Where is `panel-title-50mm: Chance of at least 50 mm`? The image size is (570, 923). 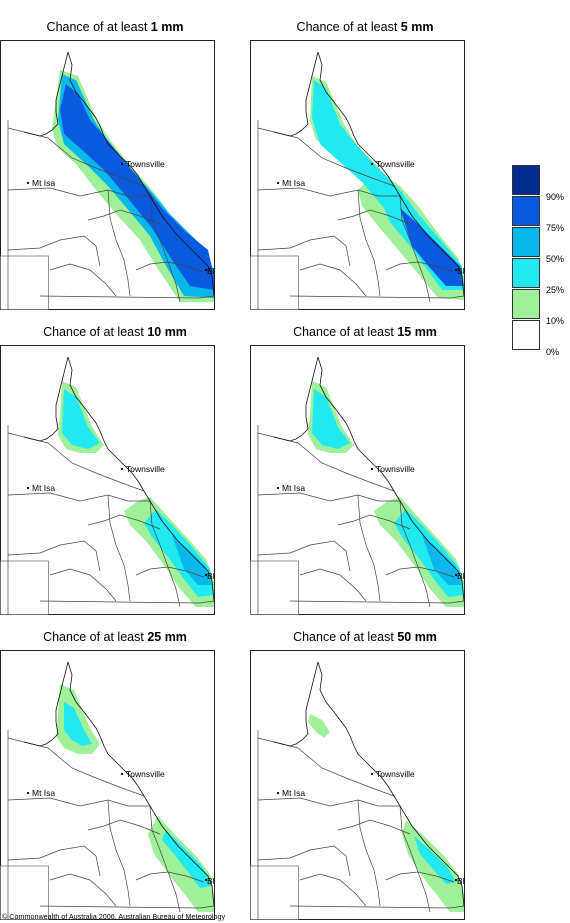 panel-title-50mm: Chance of at least 50 mm is located at coordinates (365, 637).